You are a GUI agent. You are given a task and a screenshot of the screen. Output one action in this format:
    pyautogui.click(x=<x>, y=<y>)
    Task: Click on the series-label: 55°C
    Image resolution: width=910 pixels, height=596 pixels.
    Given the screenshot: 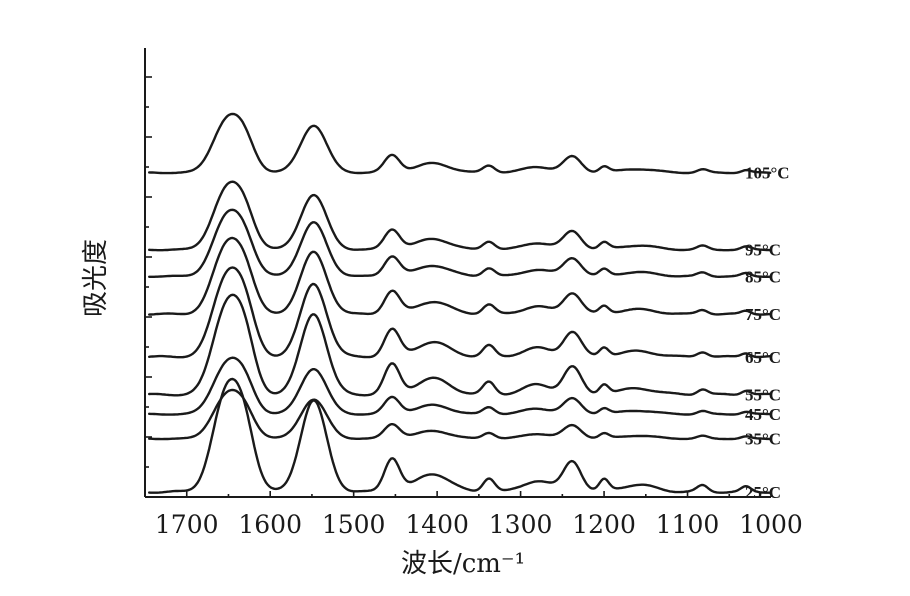 What is the action you would take?
    pyautogui.click(x=763, y=395)
    